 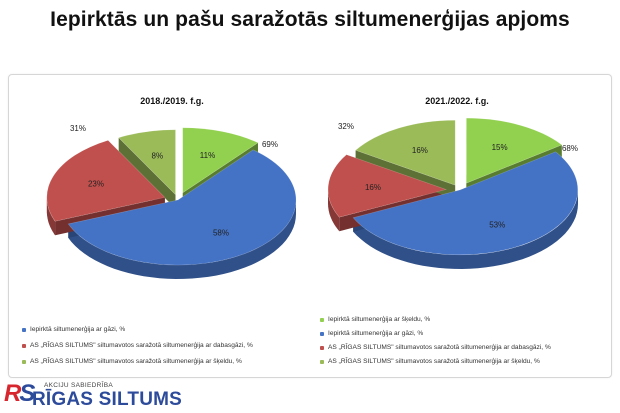 What do you see at coordinates (158, 156) in the screenshot?
I see `pie-slice-label: 8%` at bounding box center [158, 156].